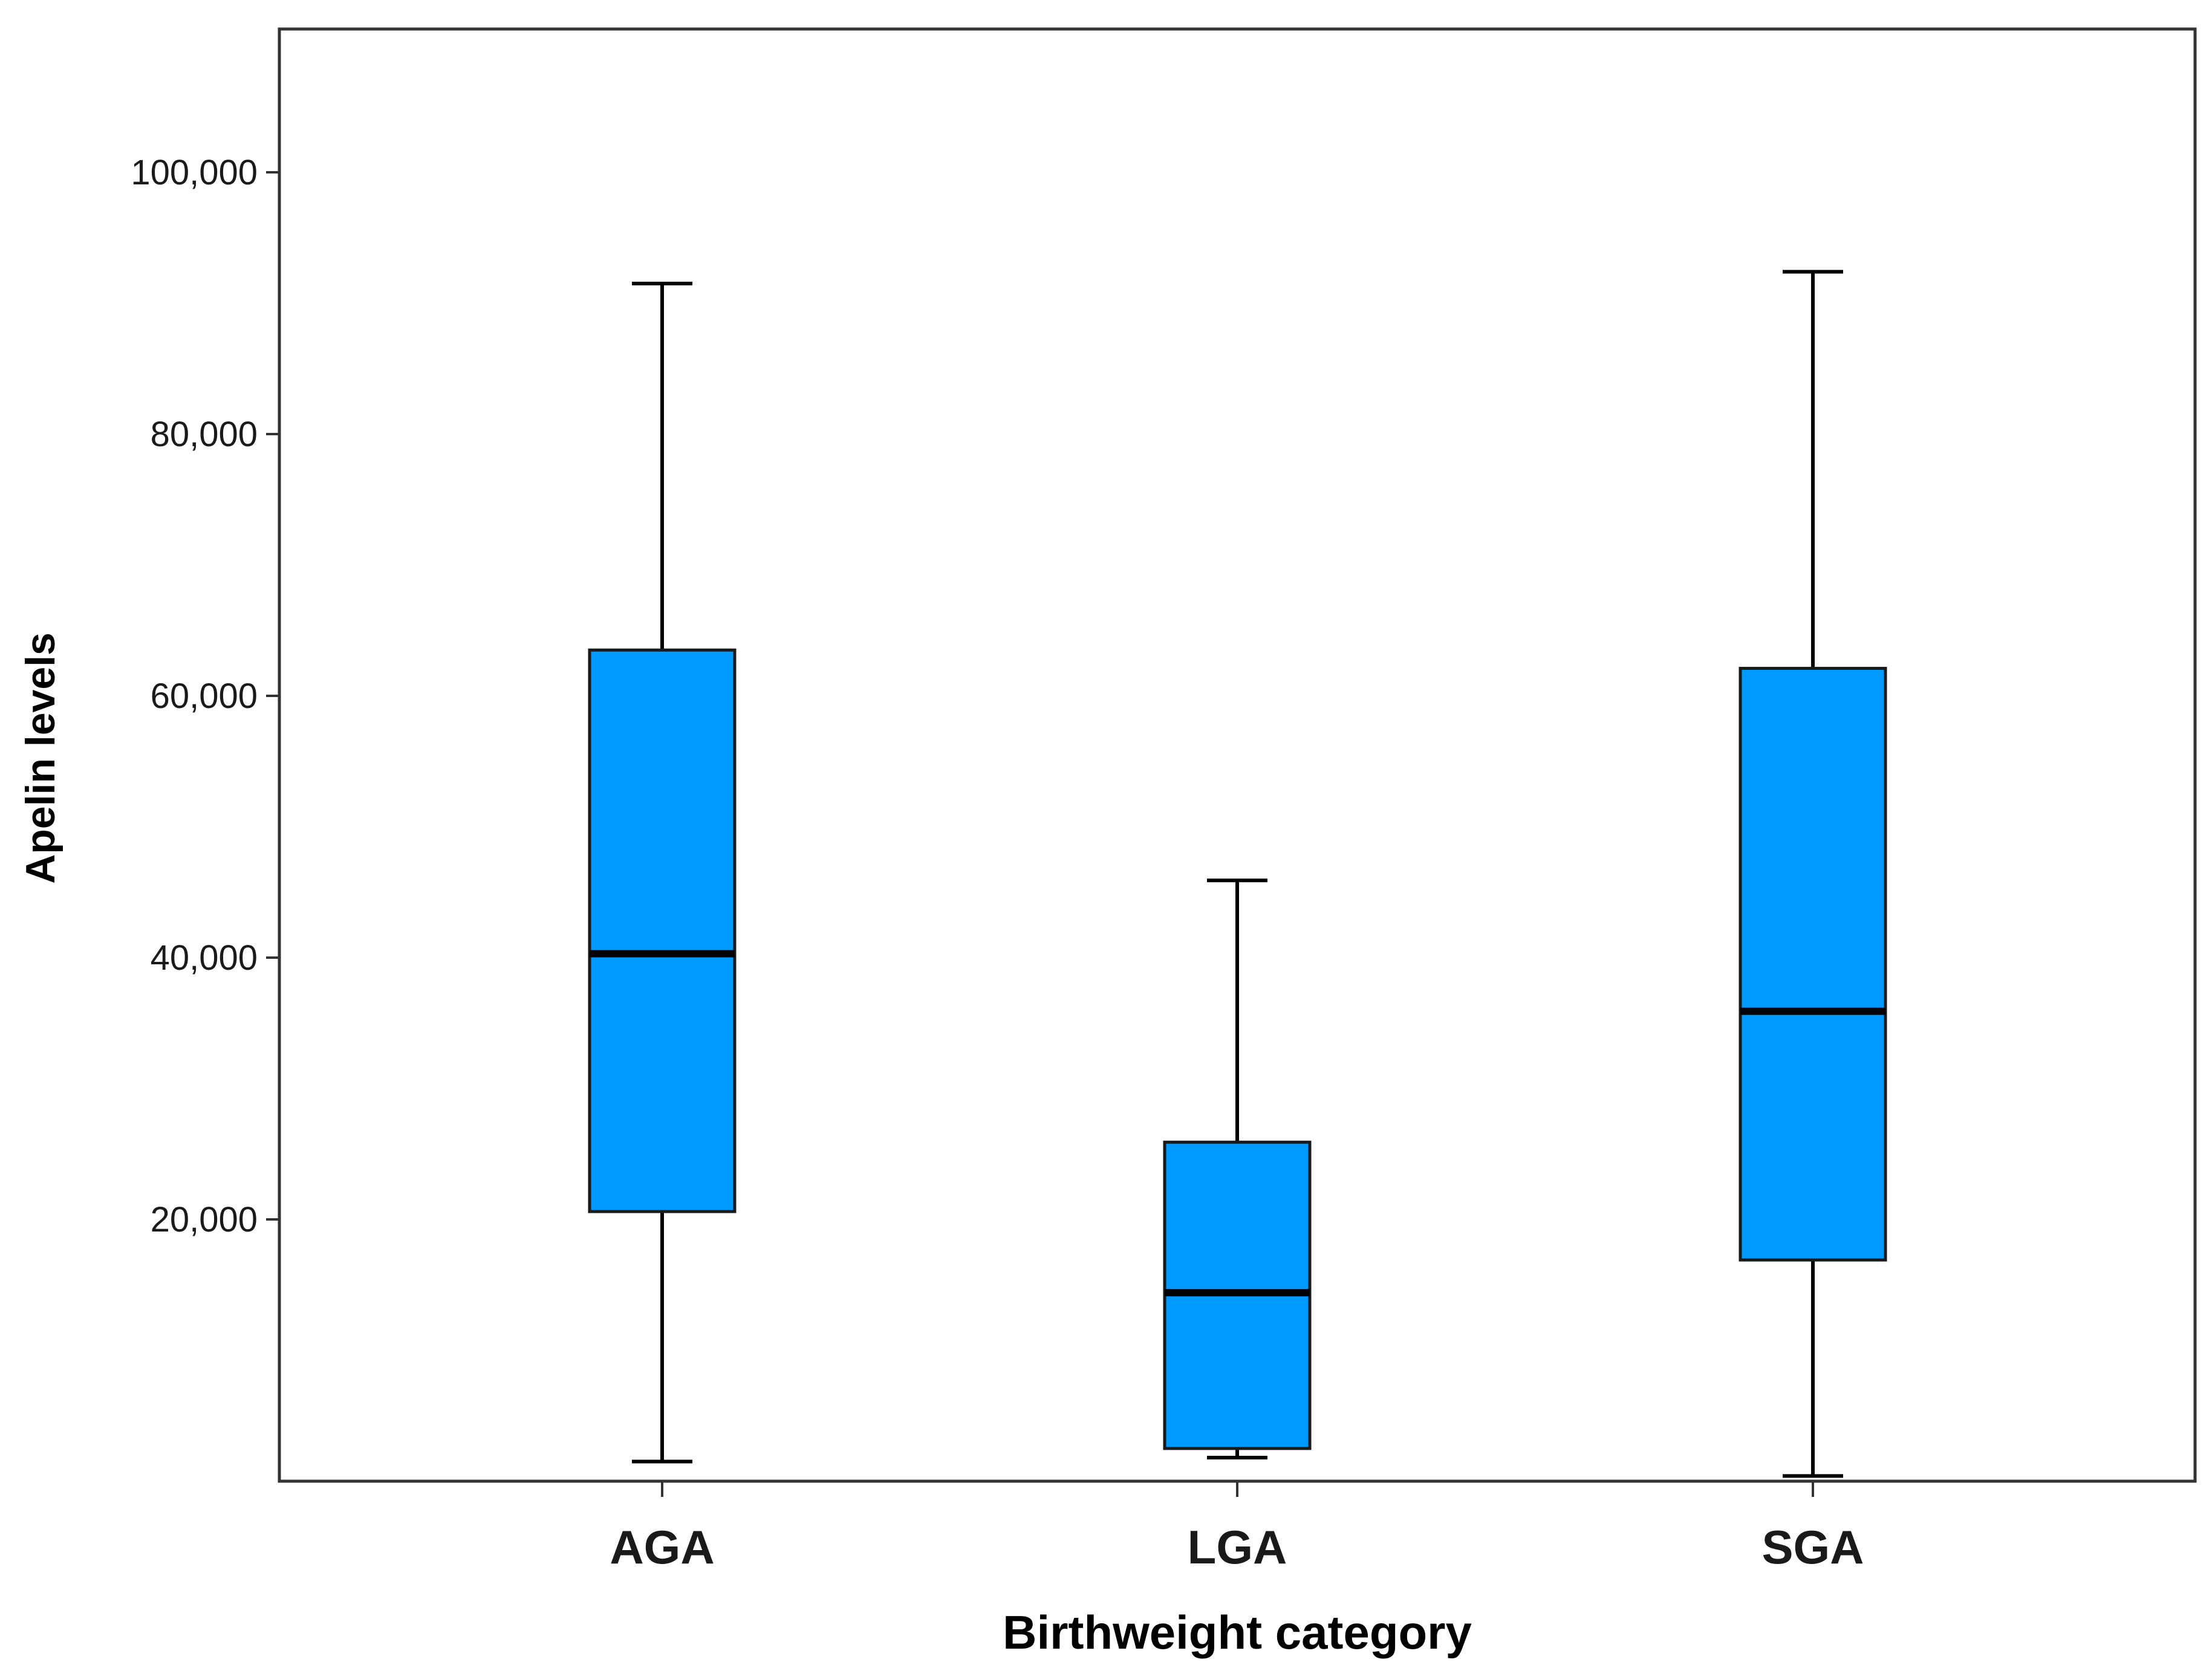 The image size is (2212, 1668). What do you see at coordinates (40, 758) in the screenshot?
I see `y-axis-label: Apelin levels` at bounding box center [40, 758].